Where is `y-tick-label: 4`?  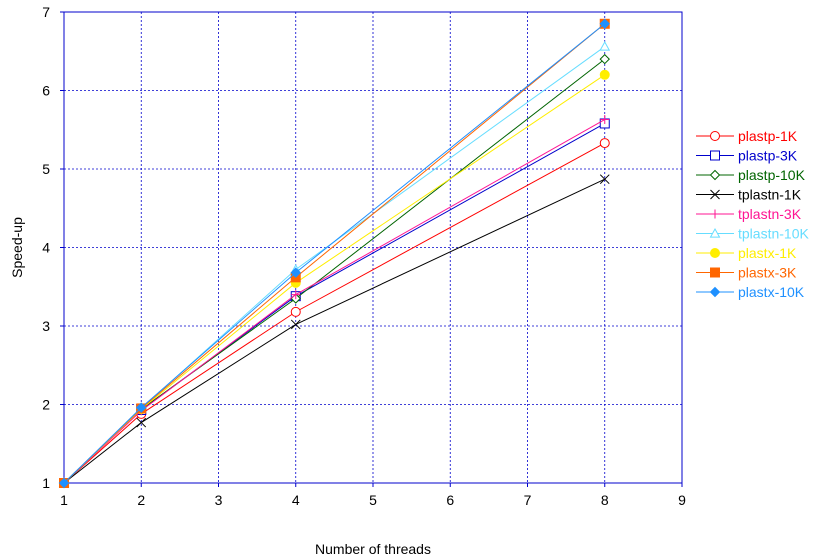
y-tick-label: 4 is located at coordinates (46, 248).